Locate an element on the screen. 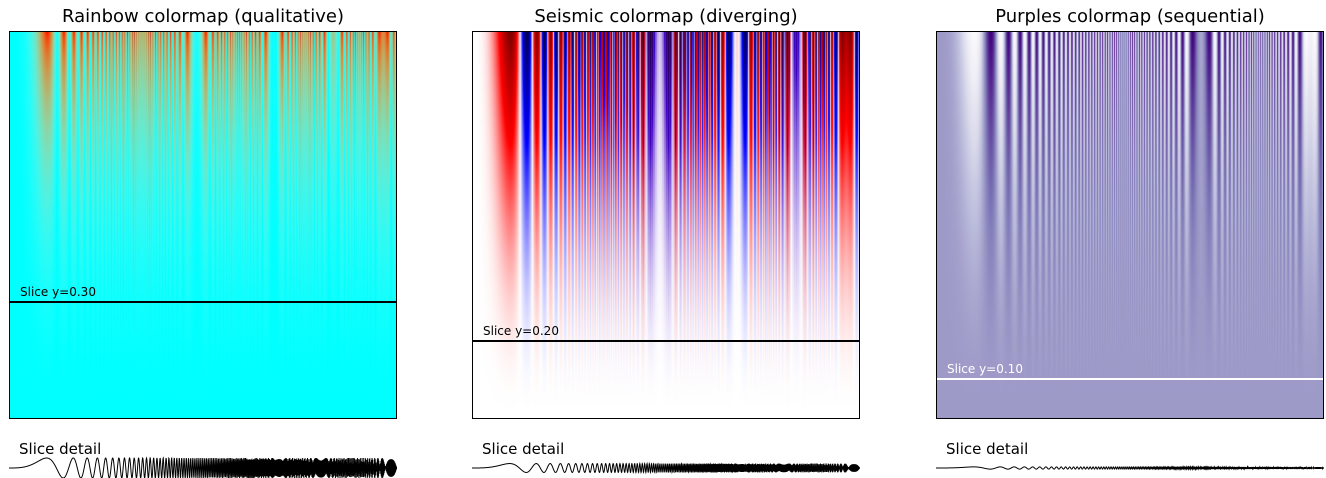 The height and width of the screenshot is (478, 1326). chart-title: Rainbow colormap (qualitative) is located at coordinates (203, 16).